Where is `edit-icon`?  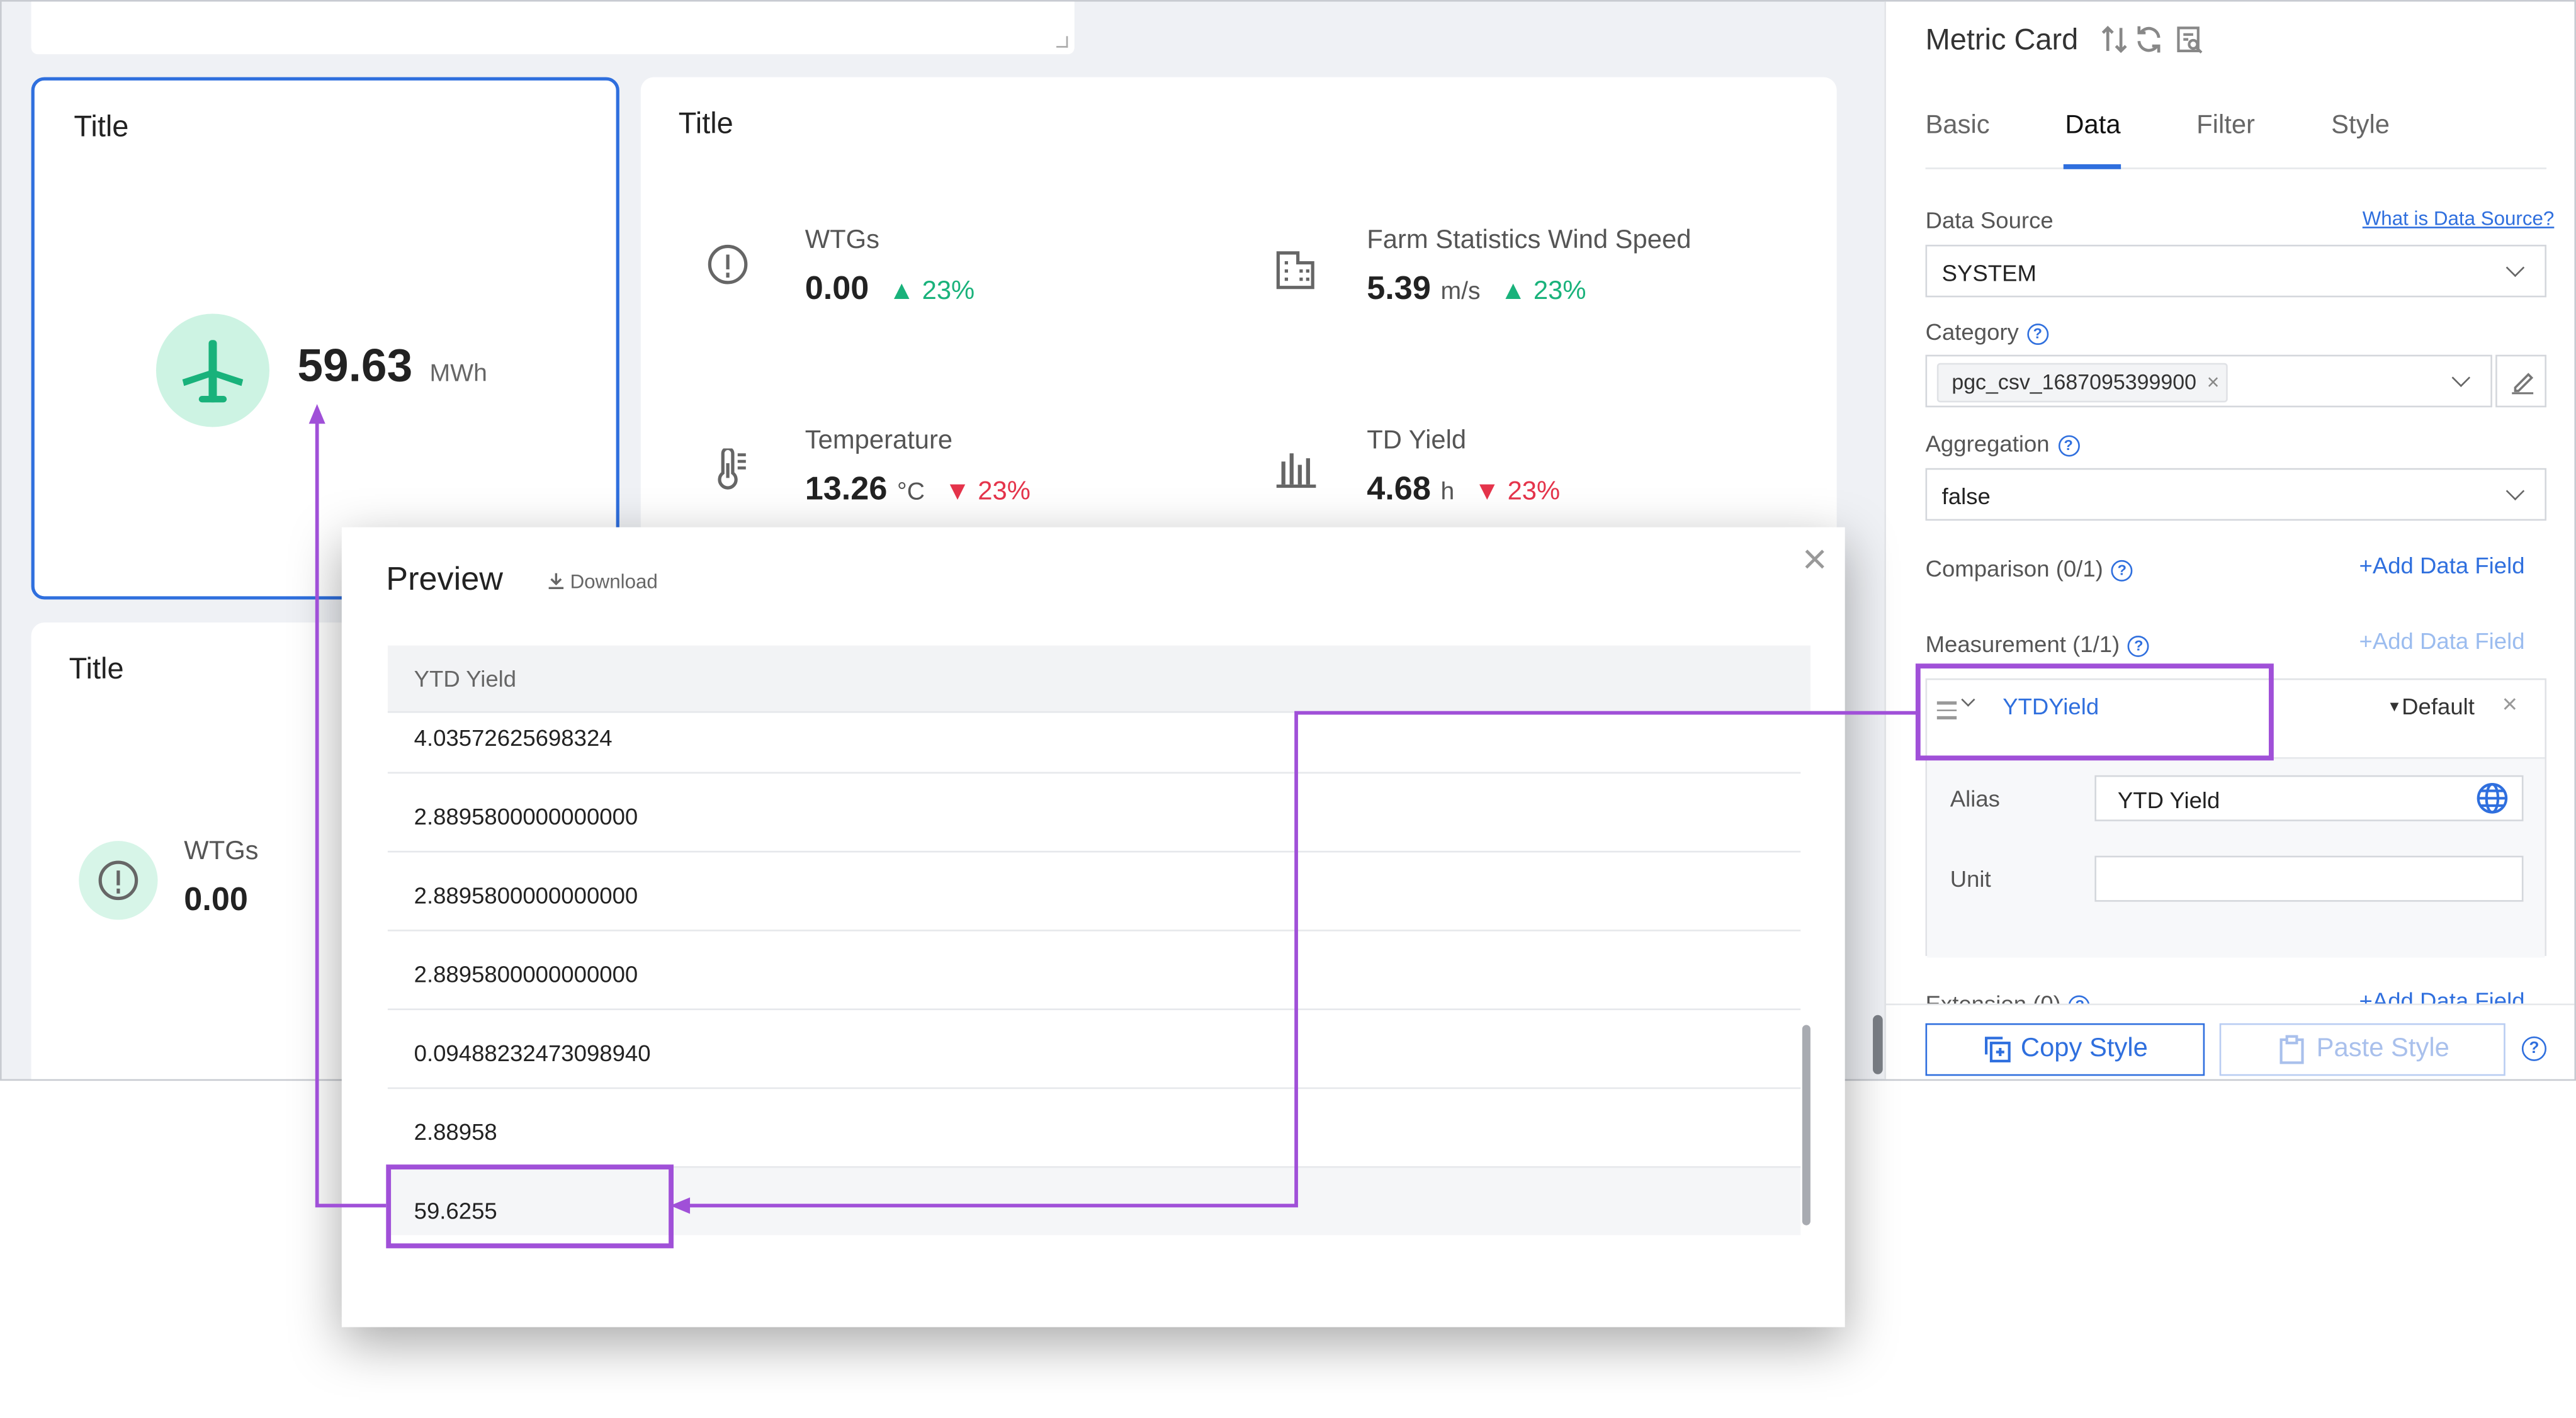 edit-icon is located at coordinates (2523, 384).